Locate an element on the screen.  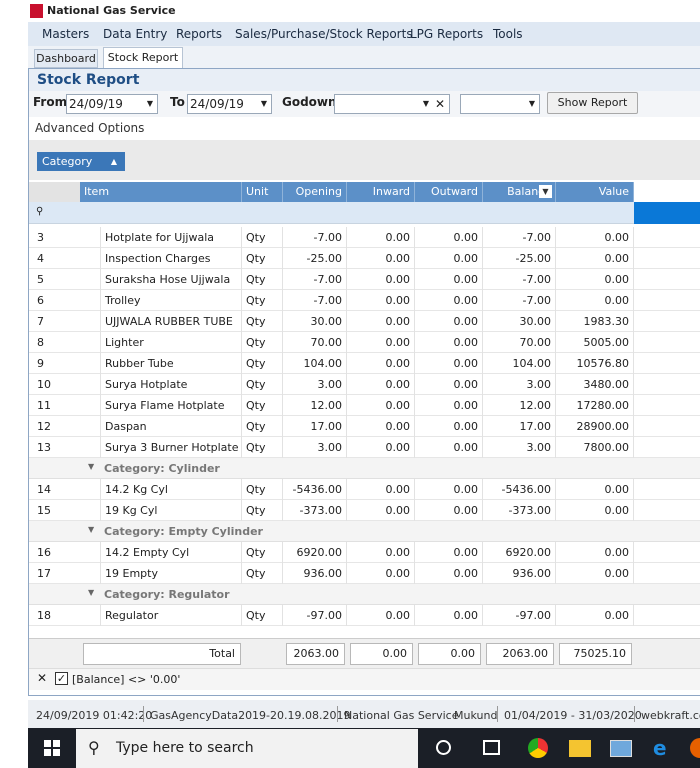
row-number: 7 is located at coordinates (40, 321).